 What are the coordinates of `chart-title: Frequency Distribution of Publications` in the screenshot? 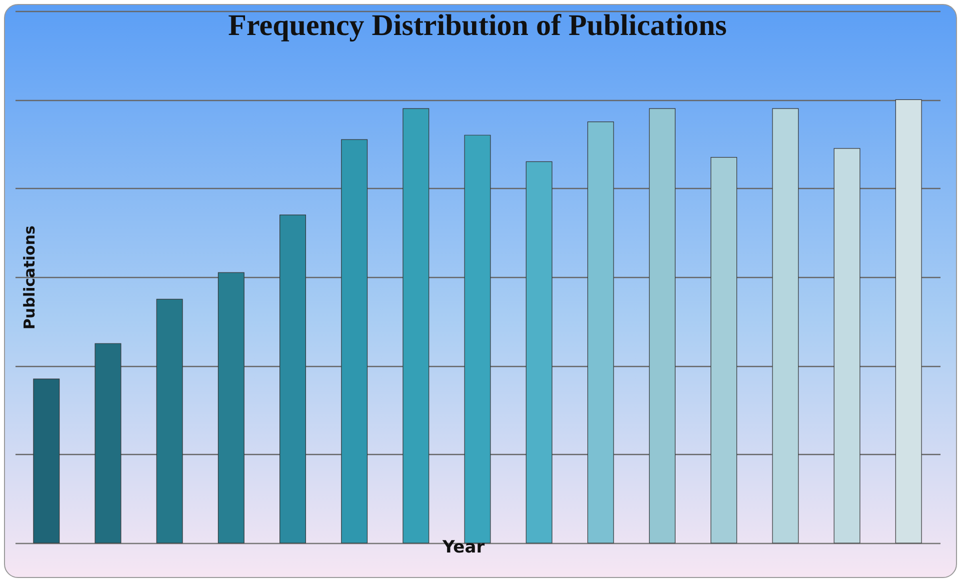 It's located at (477, 25).